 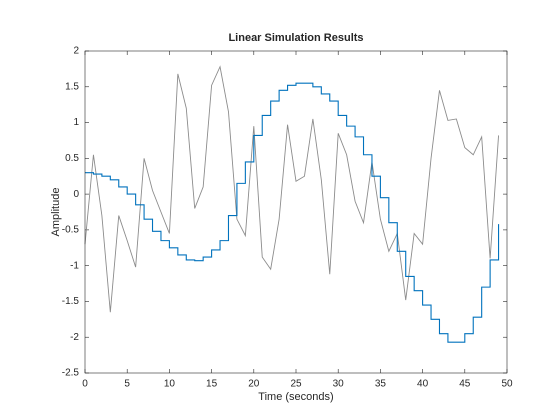 I want to click on y-tick-label: 1, so click(x=76, y=122).